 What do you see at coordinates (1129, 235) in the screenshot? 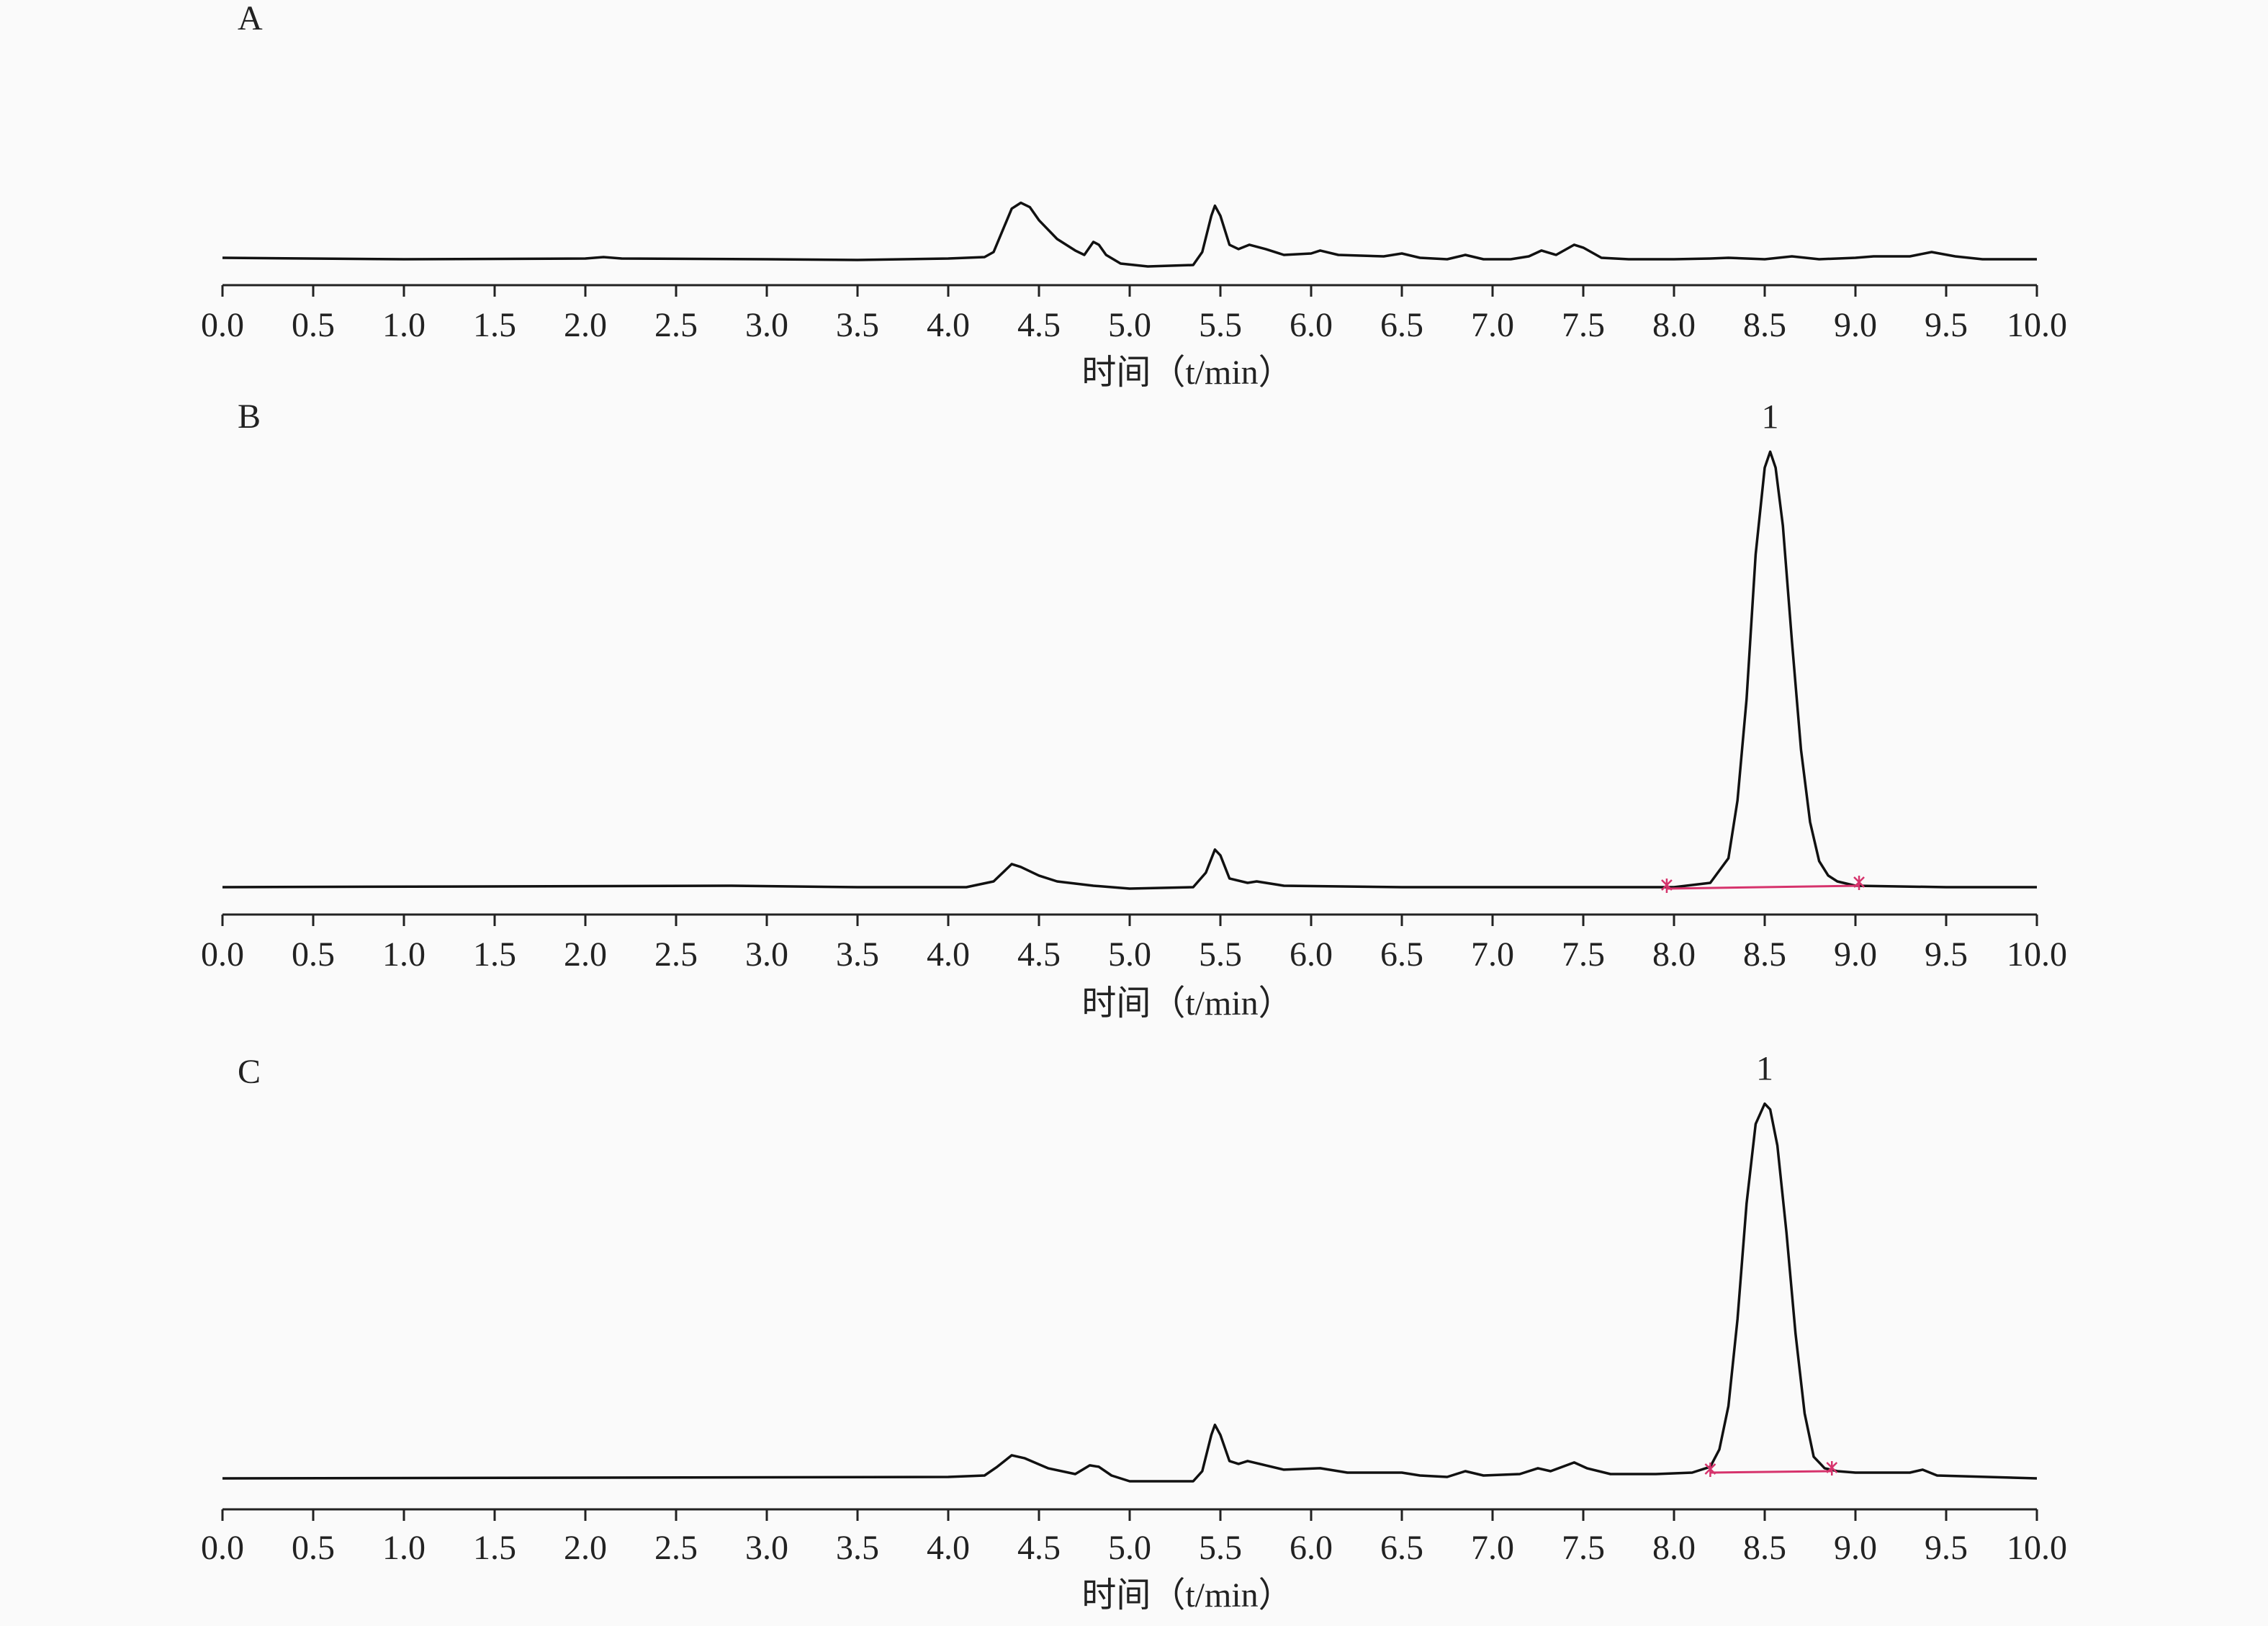
I see `trace` at bounding box center [1129, 235].